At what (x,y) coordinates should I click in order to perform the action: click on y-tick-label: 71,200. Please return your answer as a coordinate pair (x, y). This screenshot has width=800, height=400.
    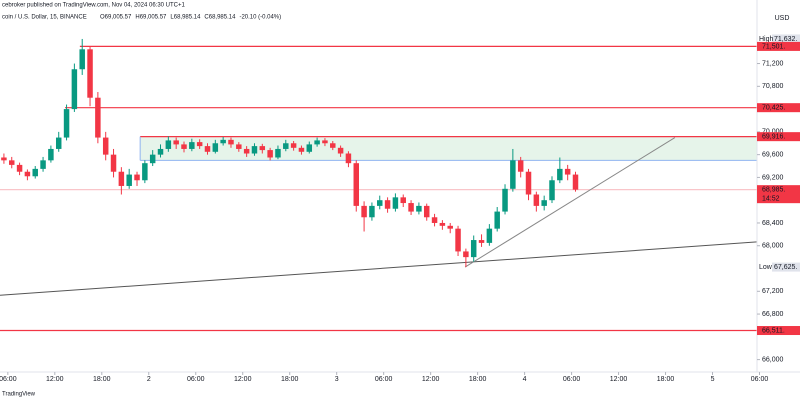
    Looking at the image, I should click on (773, 63).